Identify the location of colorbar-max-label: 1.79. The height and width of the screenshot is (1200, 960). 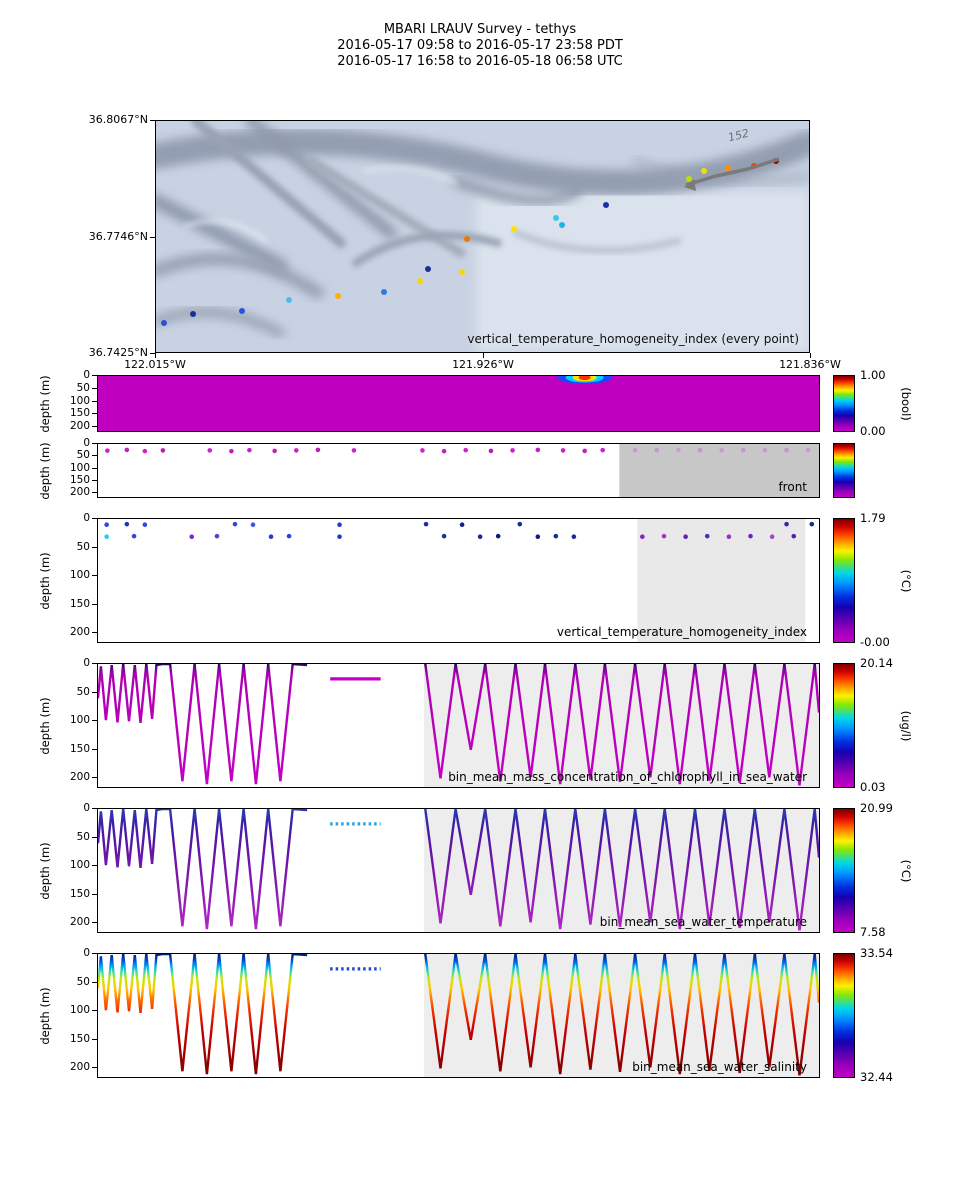
(873, 518).